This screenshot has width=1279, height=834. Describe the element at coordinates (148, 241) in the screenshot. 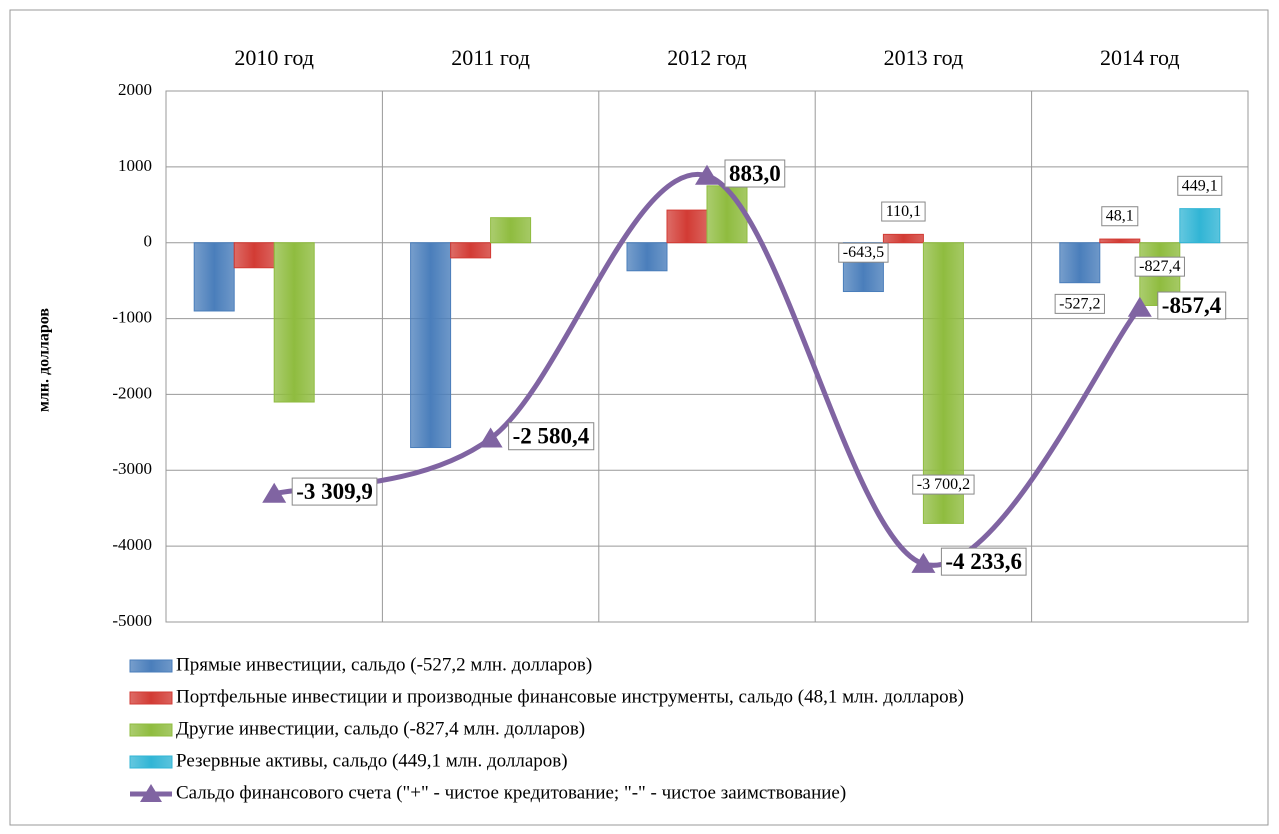

I see `y-tick-label: 0` at that location.